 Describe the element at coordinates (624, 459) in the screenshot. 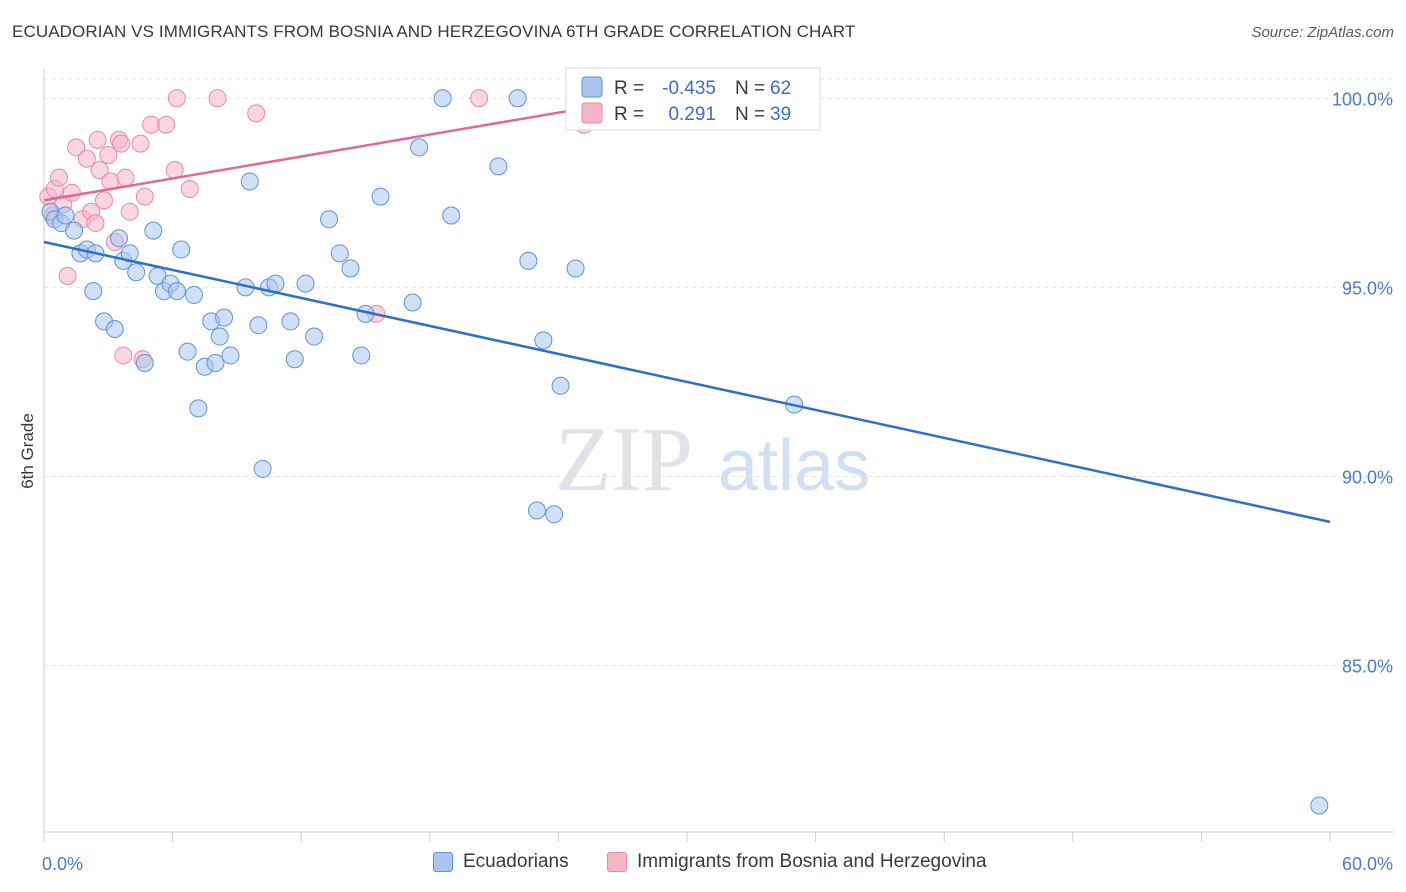

I see `watermark-zip: ZIP` at that location.